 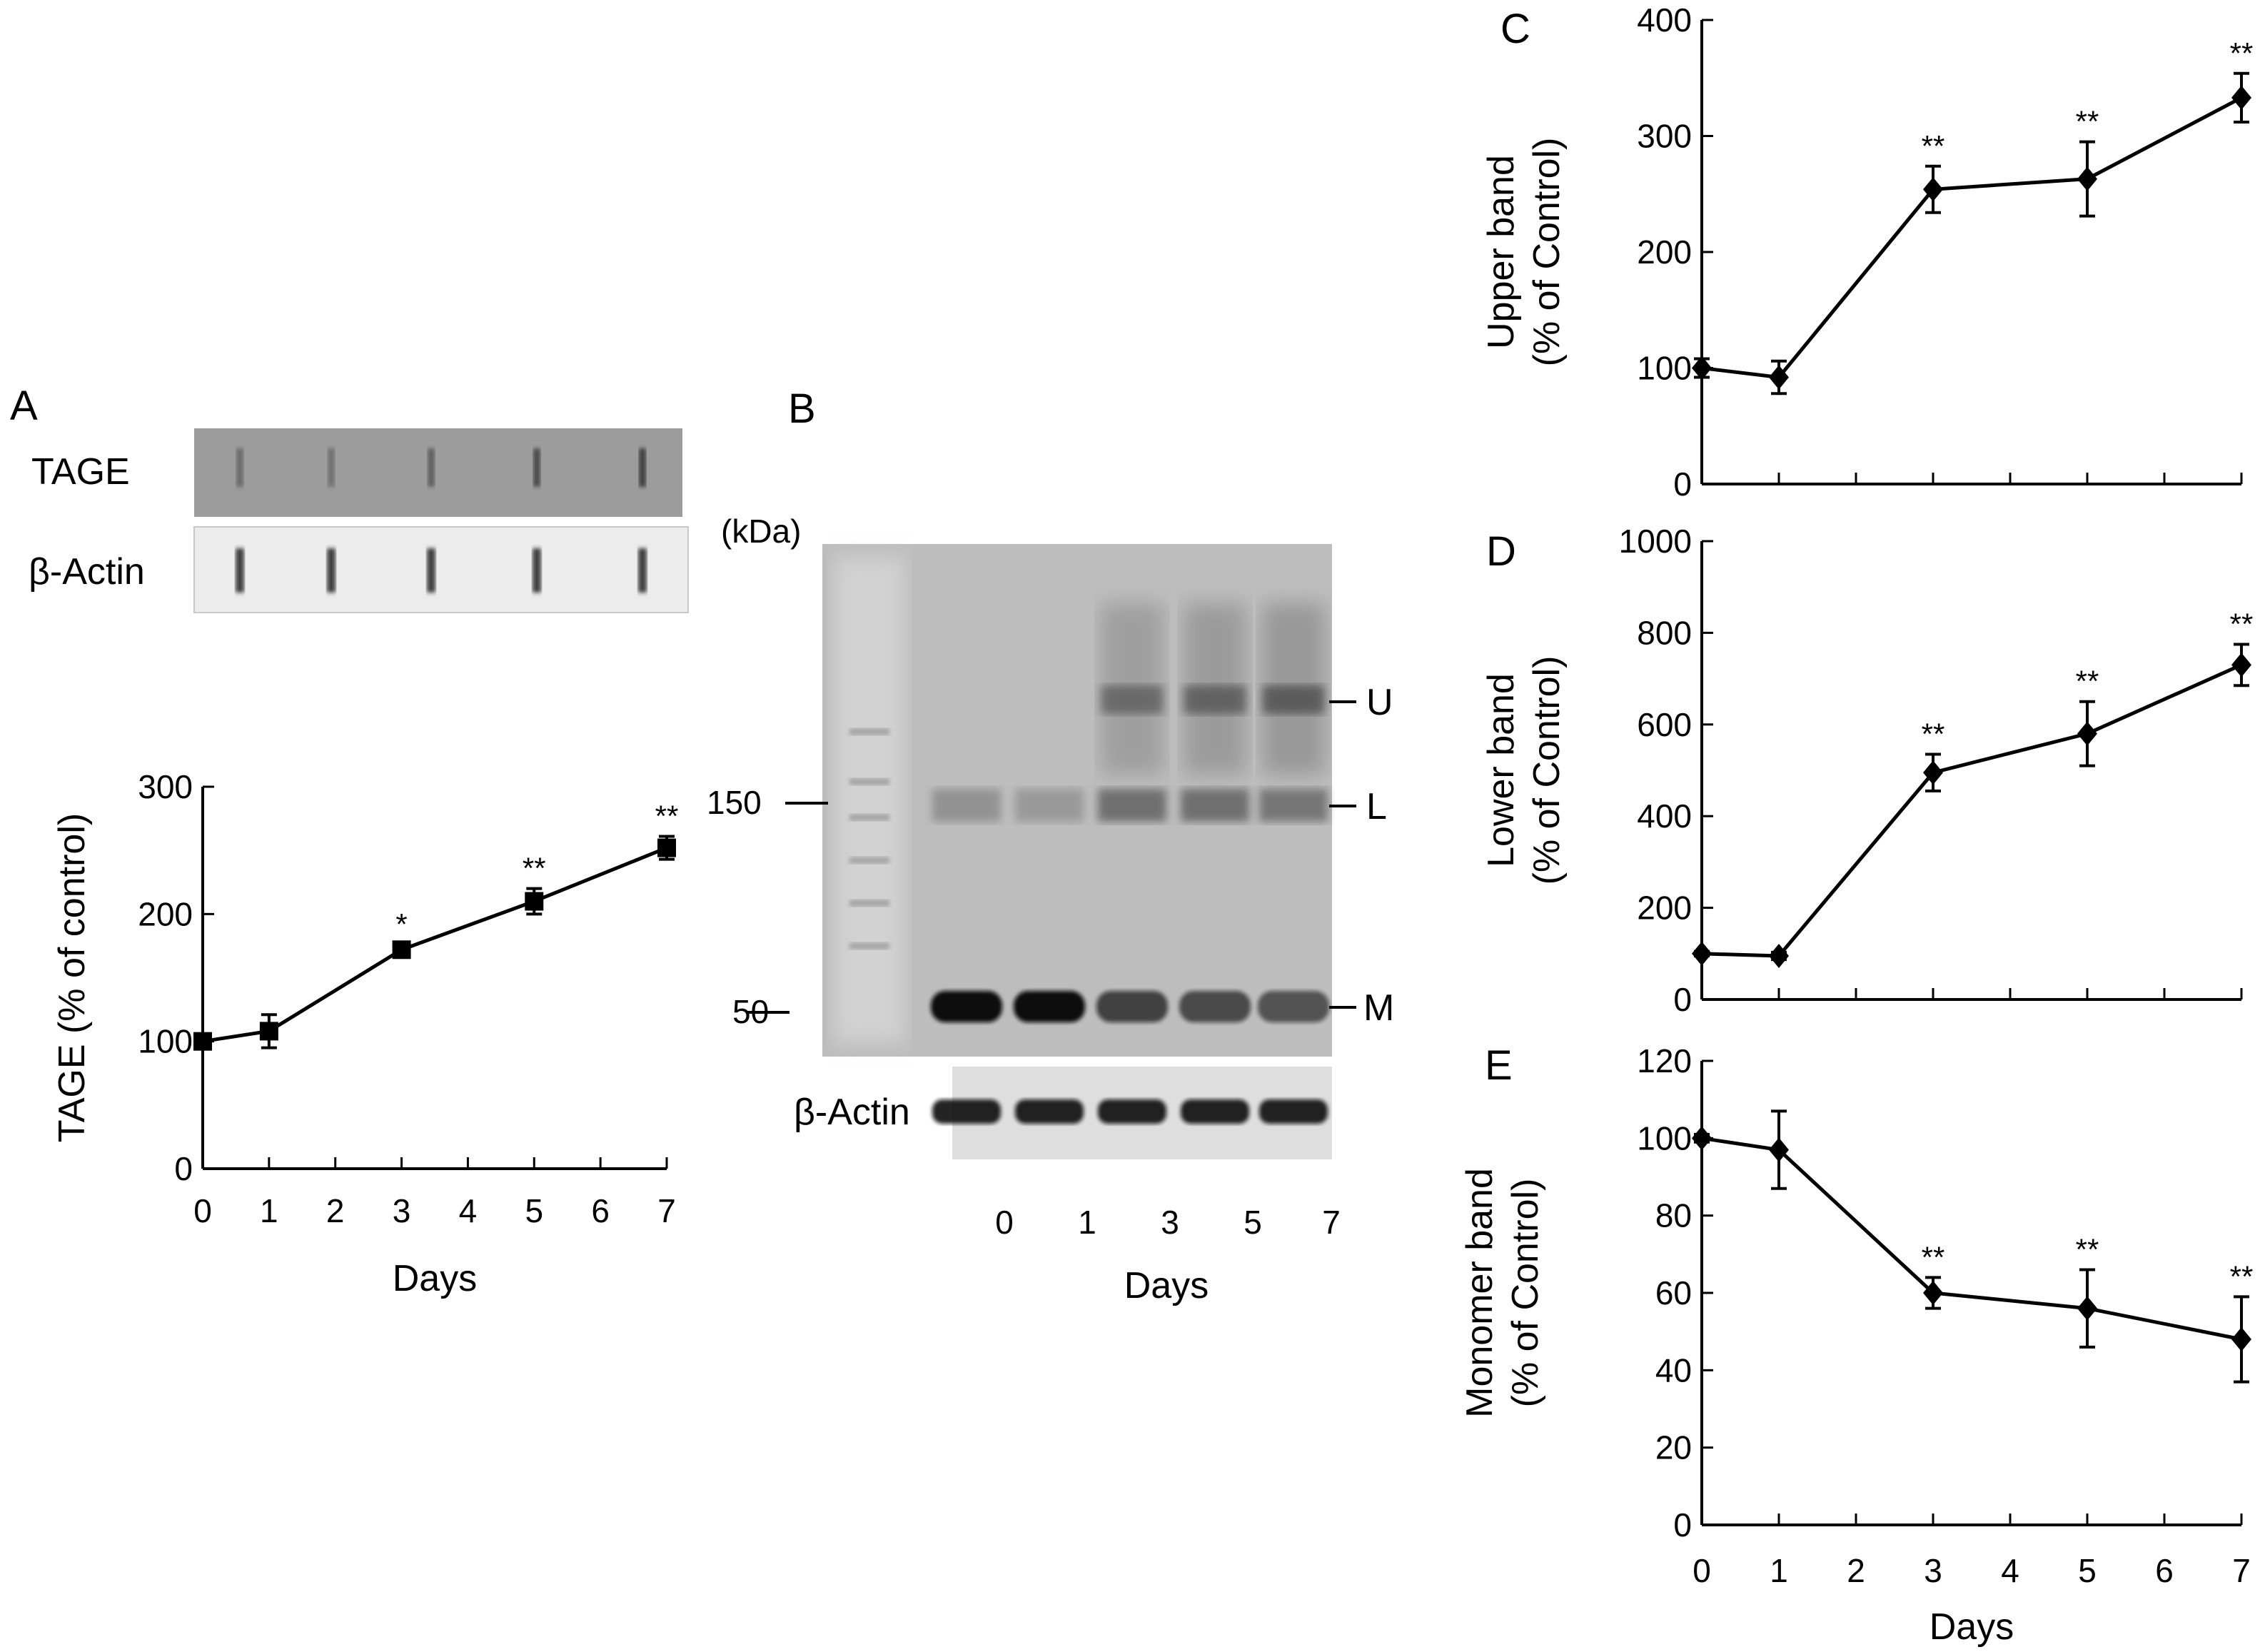 What do you see at coordinates (852, 1113) in the screenshot?
I see `actin-blot-label: β-Actin` at bounding box center [852, 1113].